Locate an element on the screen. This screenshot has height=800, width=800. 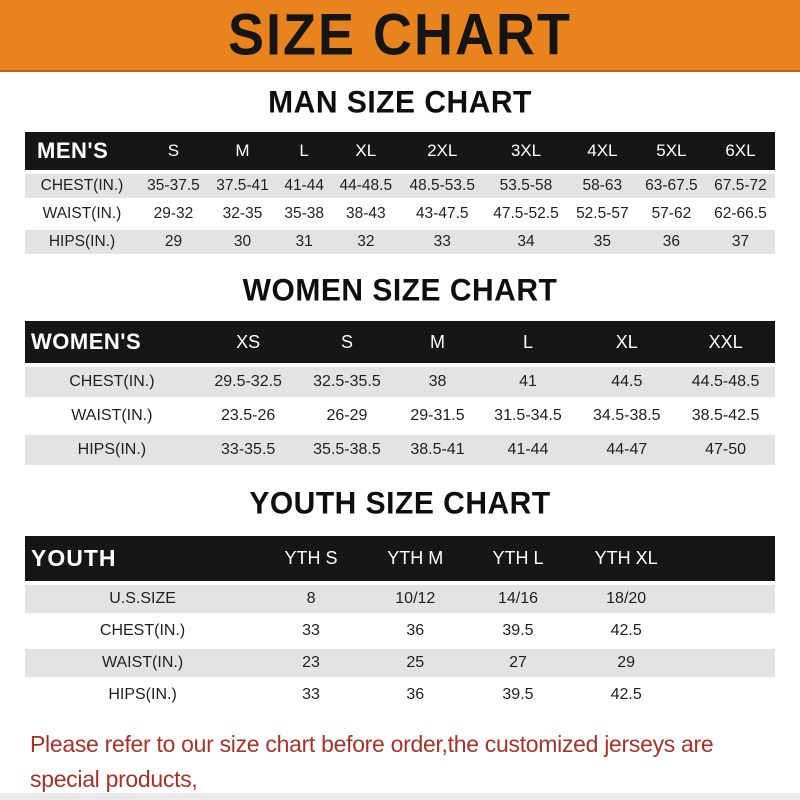
column-header: 3XL is located at coordinates (526, 151).